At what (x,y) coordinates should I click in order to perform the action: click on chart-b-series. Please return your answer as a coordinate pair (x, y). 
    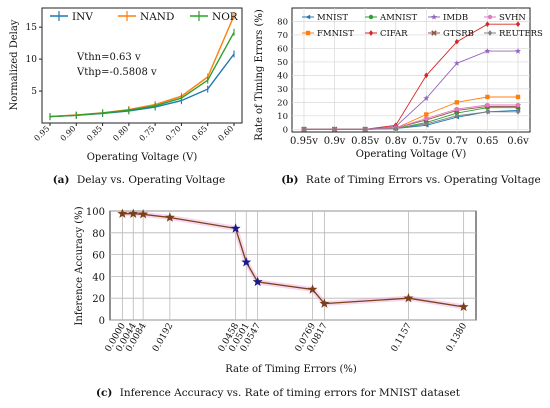
    Looking at the image, I should click on (411, 77).